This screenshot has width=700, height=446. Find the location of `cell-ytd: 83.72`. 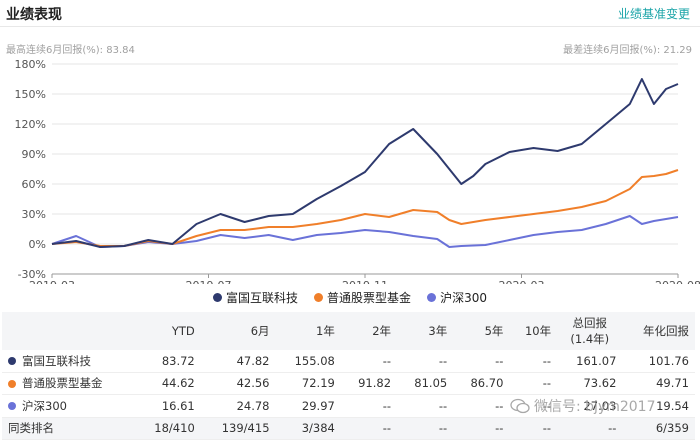

cell-ytd: 83.72 is located at coordinates (168, 361).